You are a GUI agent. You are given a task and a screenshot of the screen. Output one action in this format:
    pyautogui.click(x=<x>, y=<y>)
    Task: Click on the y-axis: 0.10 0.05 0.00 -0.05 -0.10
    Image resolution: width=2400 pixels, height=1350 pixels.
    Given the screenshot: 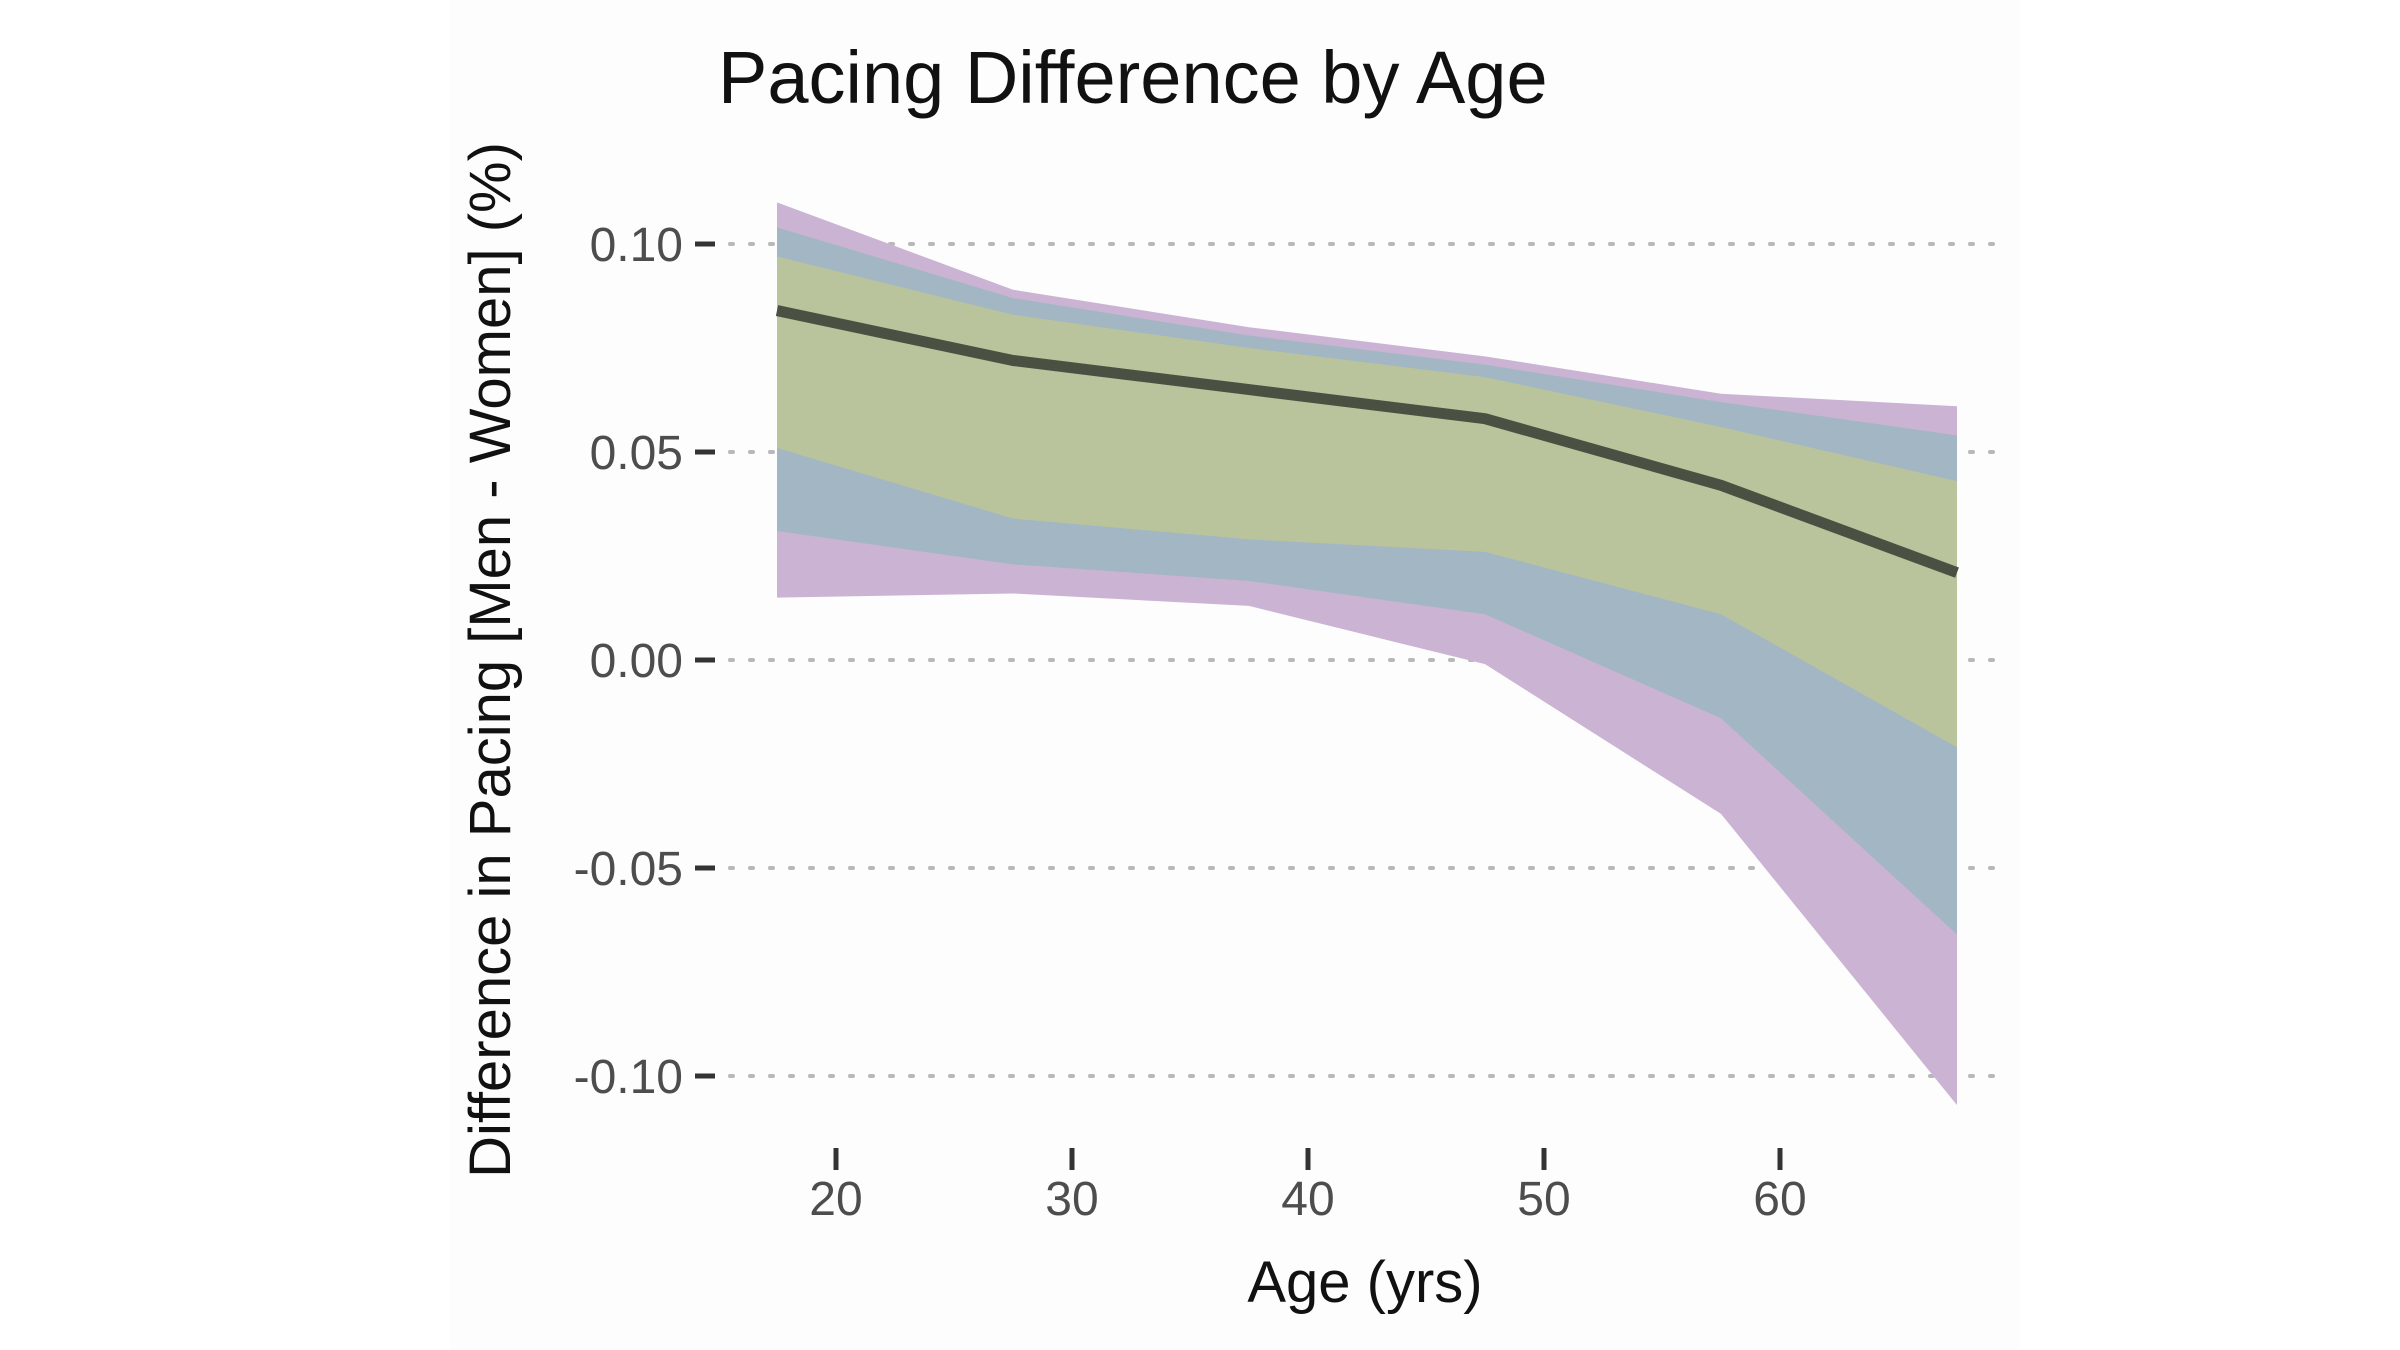 What is the action you would take?
    pyautogui.click(x=644, y=661)
    